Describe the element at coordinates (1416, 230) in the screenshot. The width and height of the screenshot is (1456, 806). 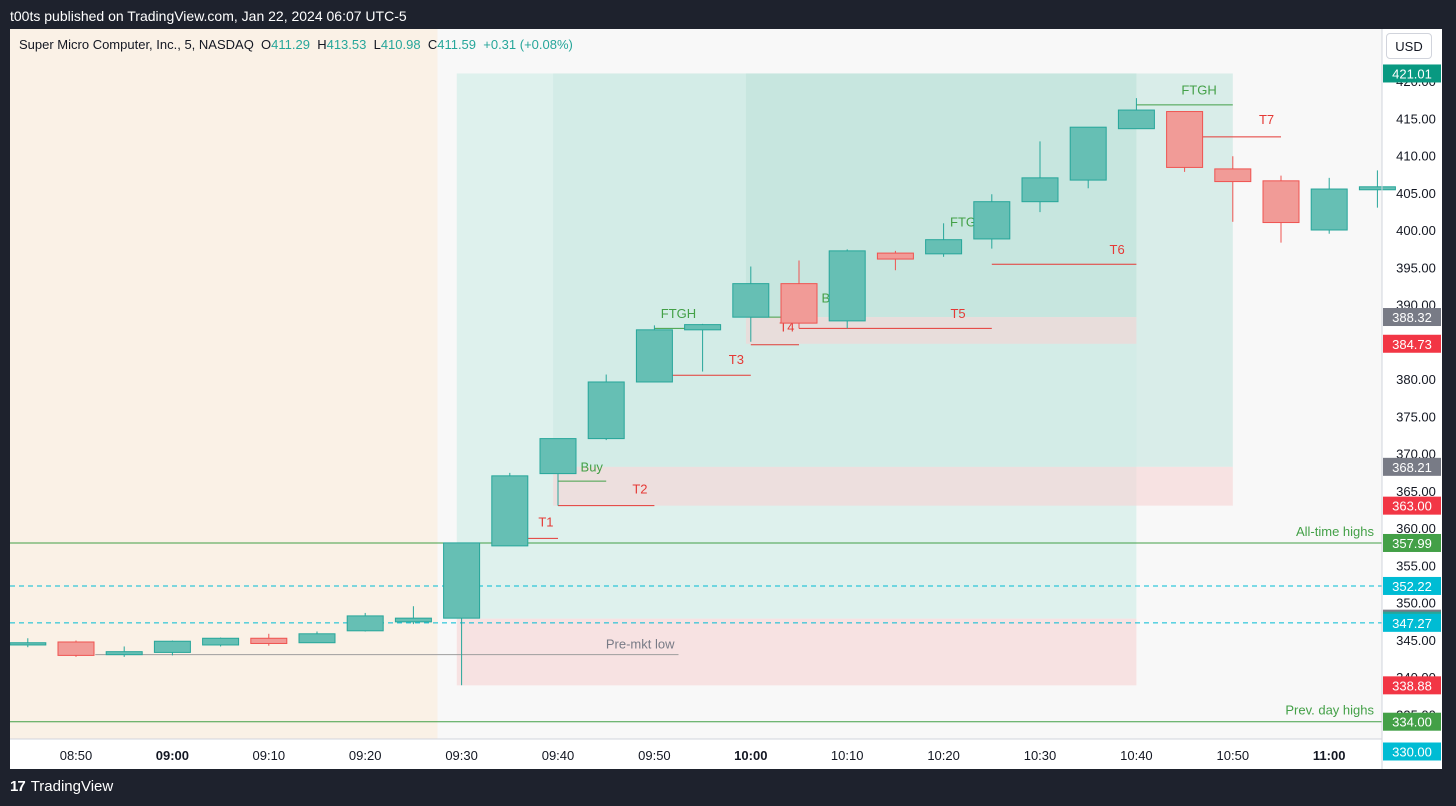
I see `y-tick-400: 400.00` at that location.